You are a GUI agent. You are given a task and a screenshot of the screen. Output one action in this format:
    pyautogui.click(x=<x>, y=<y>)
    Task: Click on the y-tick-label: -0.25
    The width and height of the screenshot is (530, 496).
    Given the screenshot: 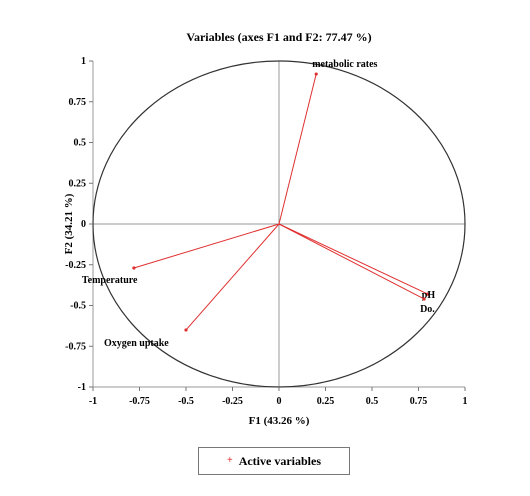 What is the action you would take?
    pyautogui.click(x=75, y=265)
    